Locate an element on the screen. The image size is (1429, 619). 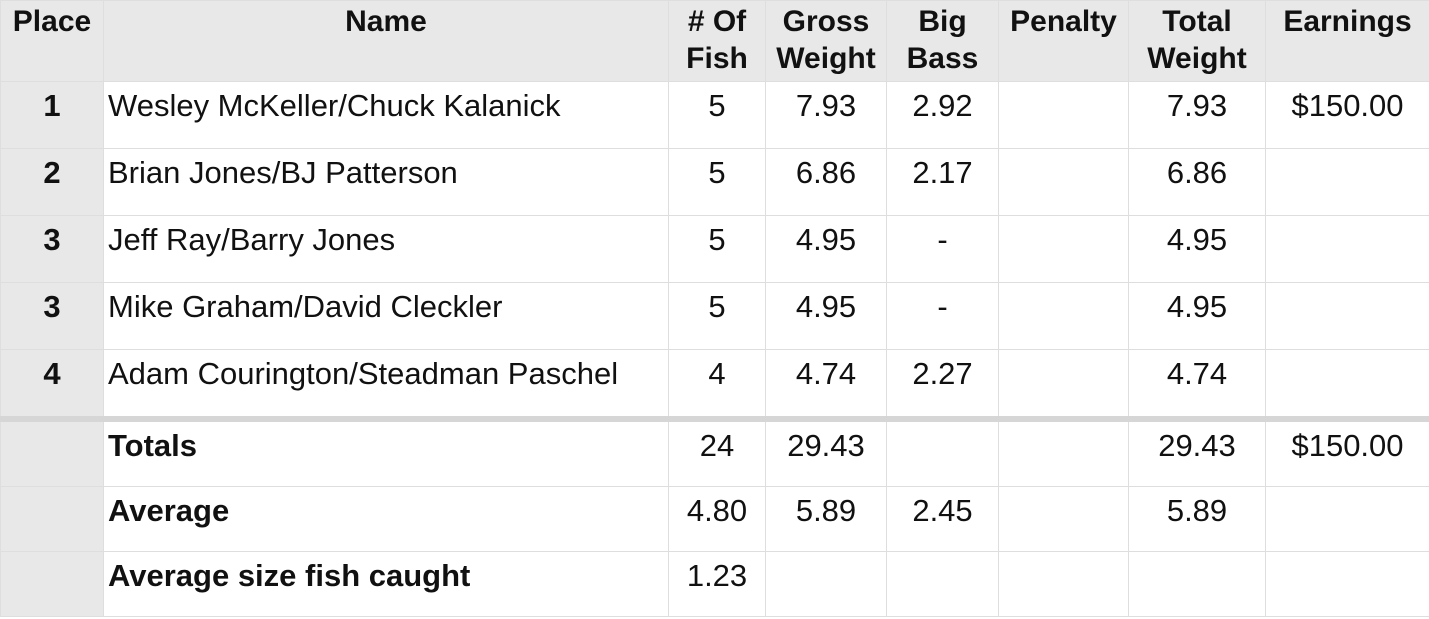
place-cell: 2 is located at coordinates (52, 182).